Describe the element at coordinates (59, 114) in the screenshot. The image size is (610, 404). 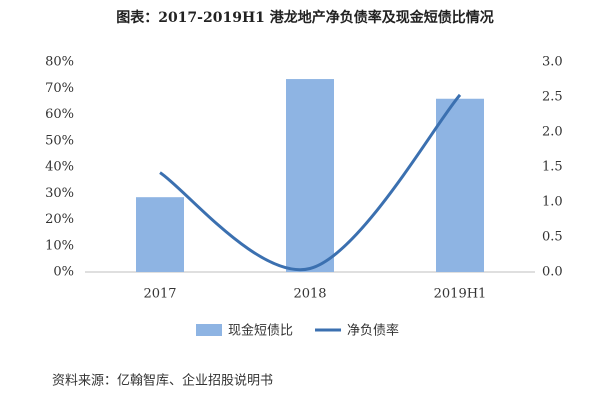
I see `y-tick-label: 60%` at that location.